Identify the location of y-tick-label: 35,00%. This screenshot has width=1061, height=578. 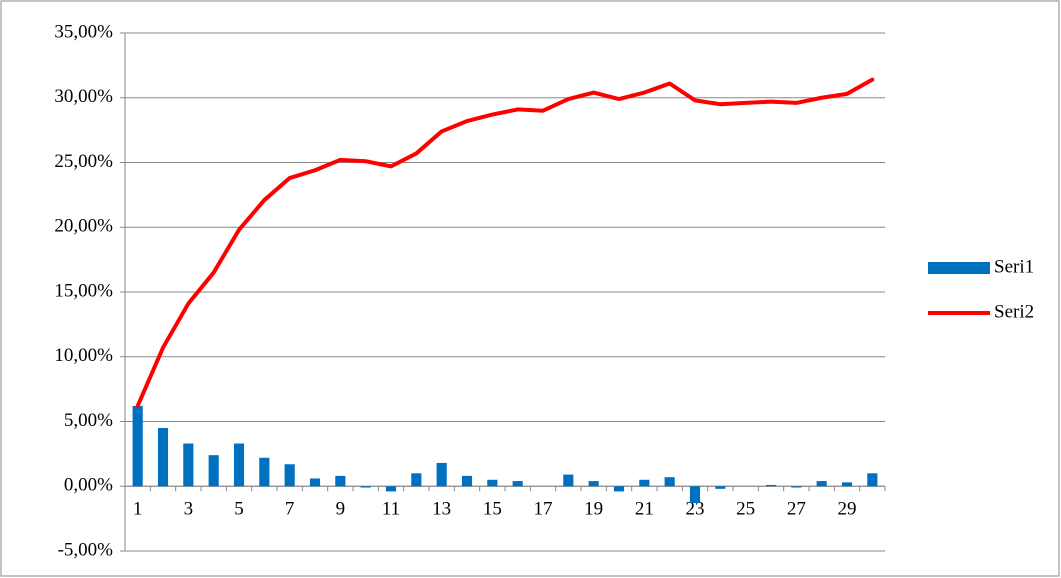
(83, 31).